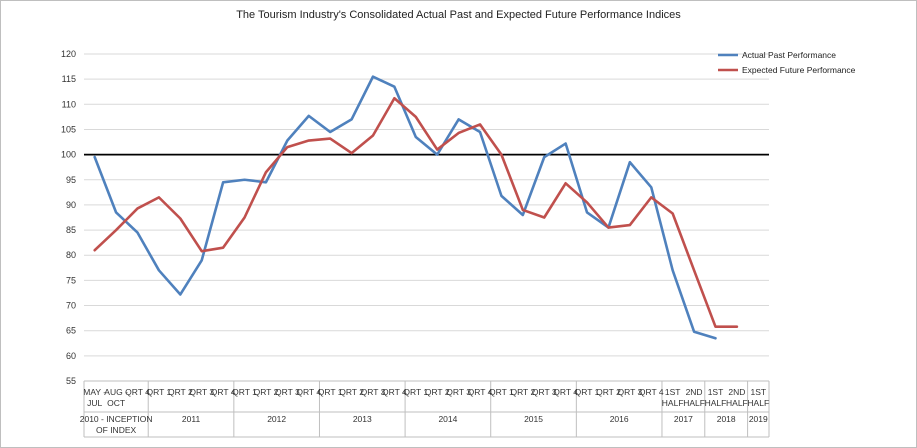 The image size is (917, 448). I want to click on y-tick-label: 70, so click(71, 306).